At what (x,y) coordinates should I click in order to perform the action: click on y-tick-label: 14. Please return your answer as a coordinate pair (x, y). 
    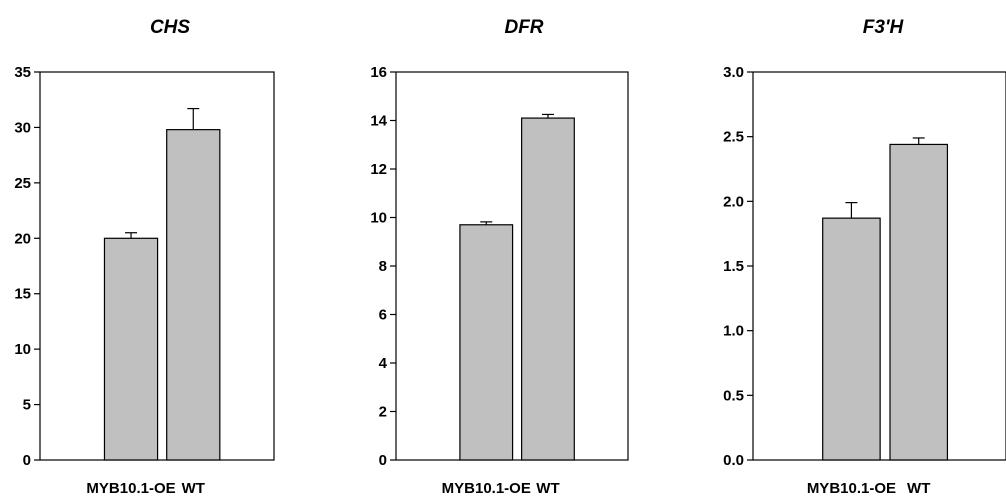
    Looking at the image, I should click on (378, 121).